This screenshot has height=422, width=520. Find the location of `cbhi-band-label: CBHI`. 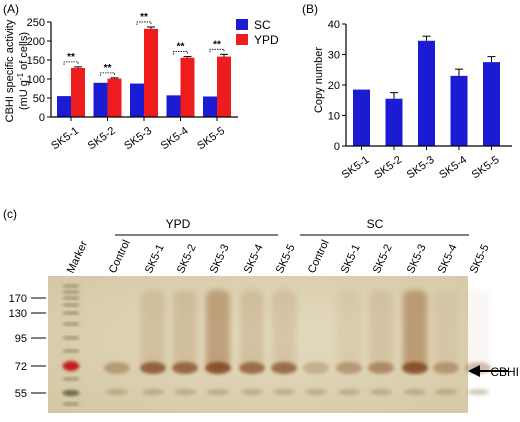

cbhi-band-label: CBHI is located at coordinates (504, 372).